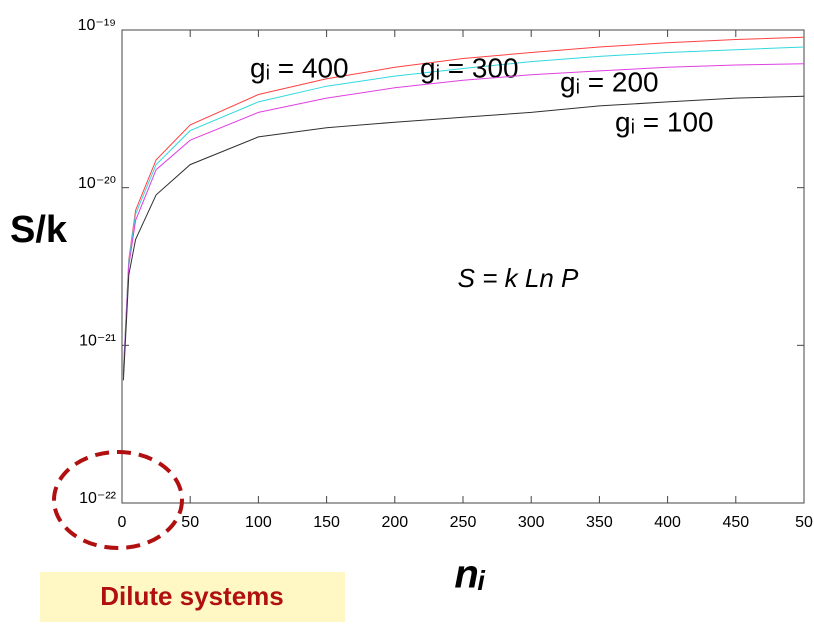 The width and height of the screenshot is (814, 625). I want to click on x-tick-label: 150, so click(326, 522).